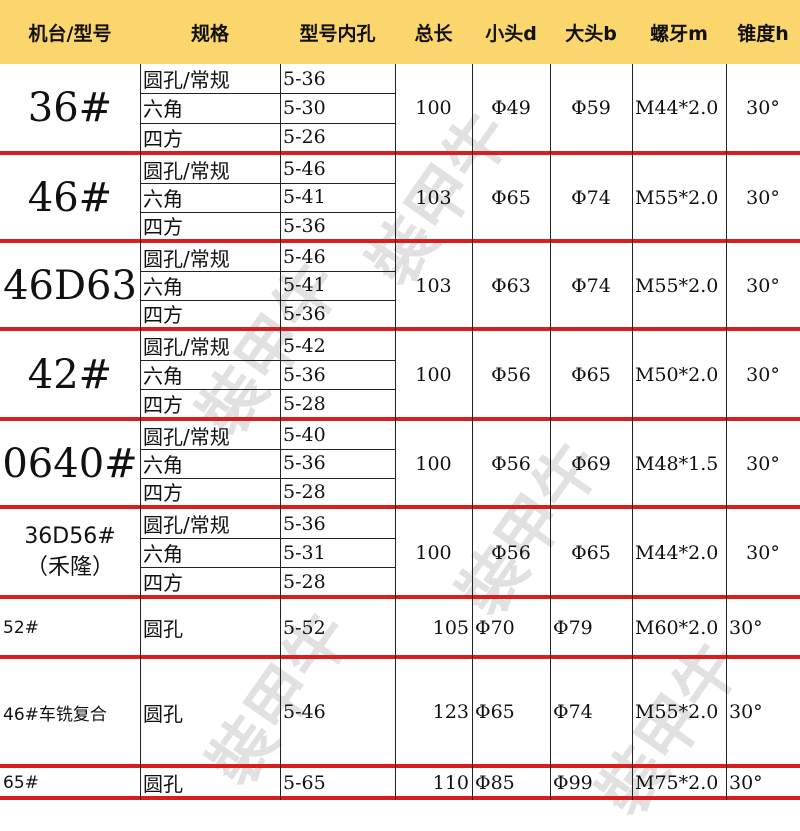 Image resolution: width=800 pixels, height=831 pixels. What do you see at coordinates (573, 627) in the screenshot?
I see `value-b: Φ79` at bounding box center [573, 627].